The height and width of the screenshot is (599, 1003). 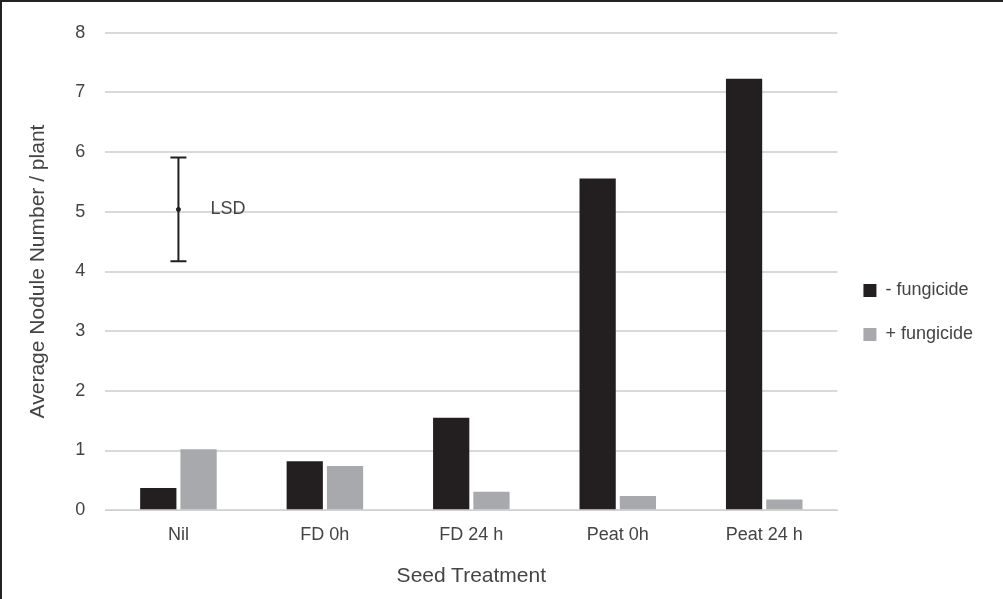 I want to click on x-tick-label: Peat 0h, so click(x=617, y=533).